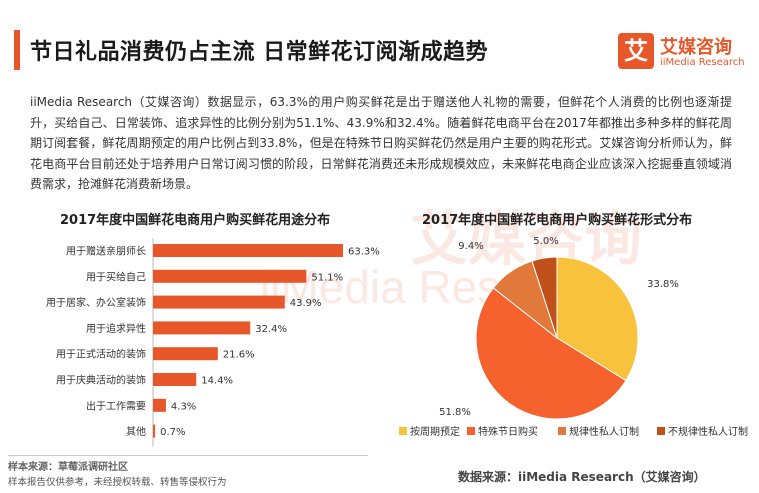  I want to click on pie-chart-title: 2017年度中国鲜花电商用户购买鲜花形式分布, so click(557, 220).